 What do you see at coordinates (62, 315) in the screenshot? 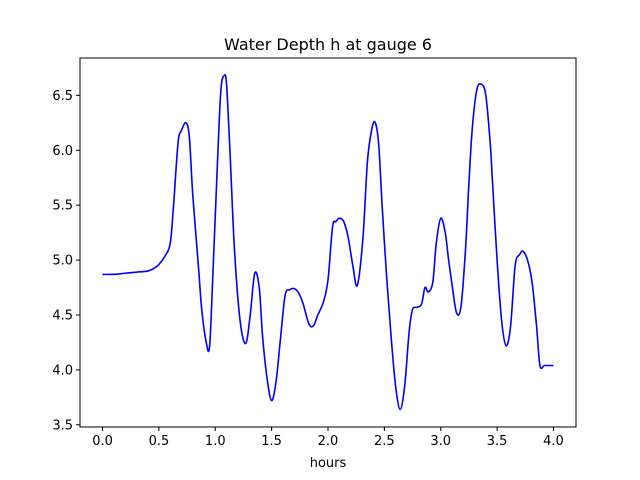
I see `y-tick-label: 4.5` at bounding box center [62, 315].